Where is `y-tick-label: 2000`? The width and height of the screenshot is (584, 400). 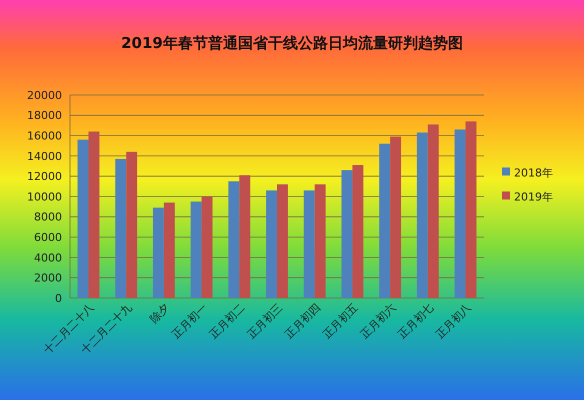
y-tick-label: 2000 is located at coordinates (48, 278).